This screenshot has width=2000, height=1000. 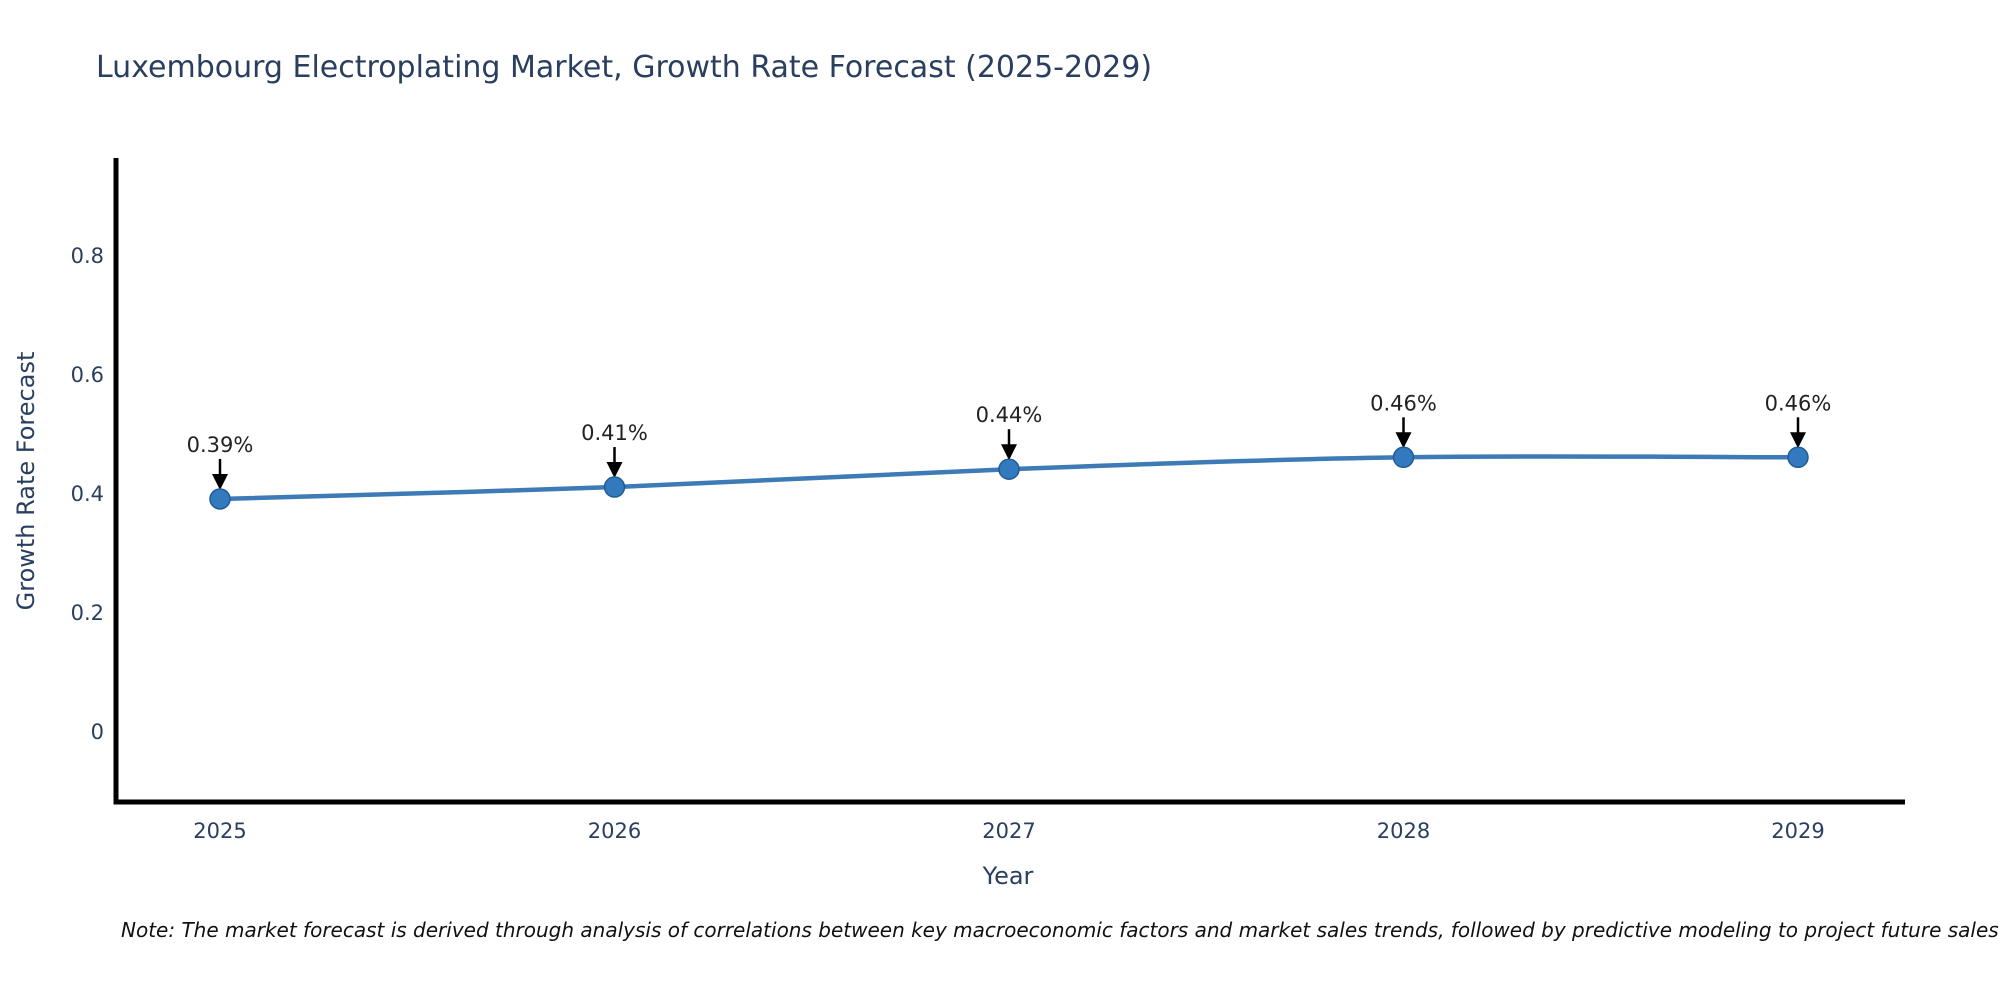 I want to click on x-axis-title: Year, so click(x=1008, y=876).